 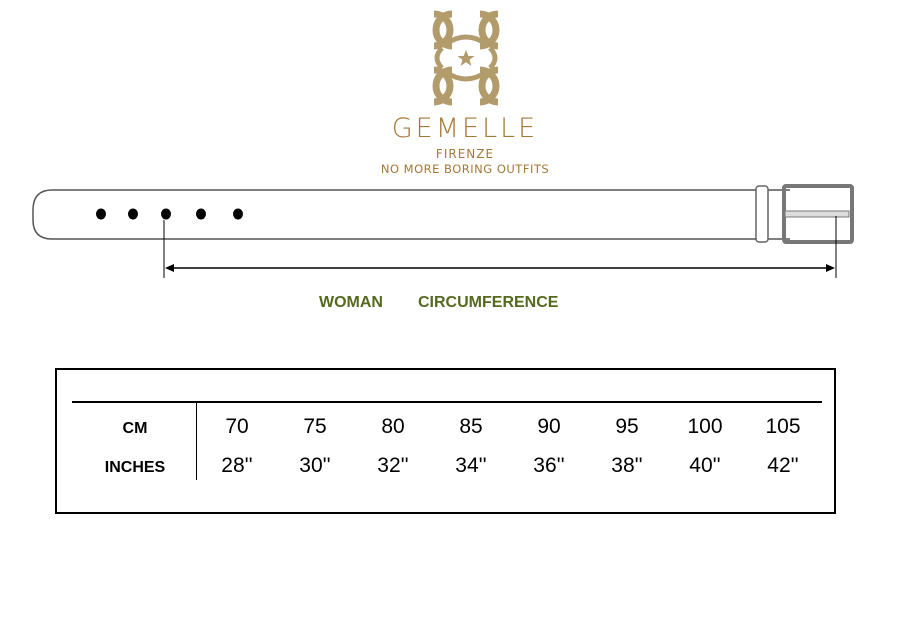 What do you see at coordinates (830, 268) in the screenshot?
I see `arrow-right-icon` at bounding box center [830, 268].